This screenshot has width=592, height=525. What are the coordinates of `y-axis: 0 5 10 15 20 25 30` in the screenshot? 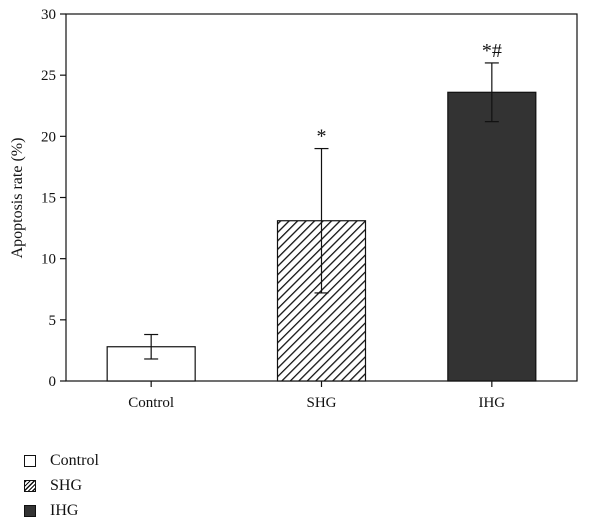 It's located at (53, 198).